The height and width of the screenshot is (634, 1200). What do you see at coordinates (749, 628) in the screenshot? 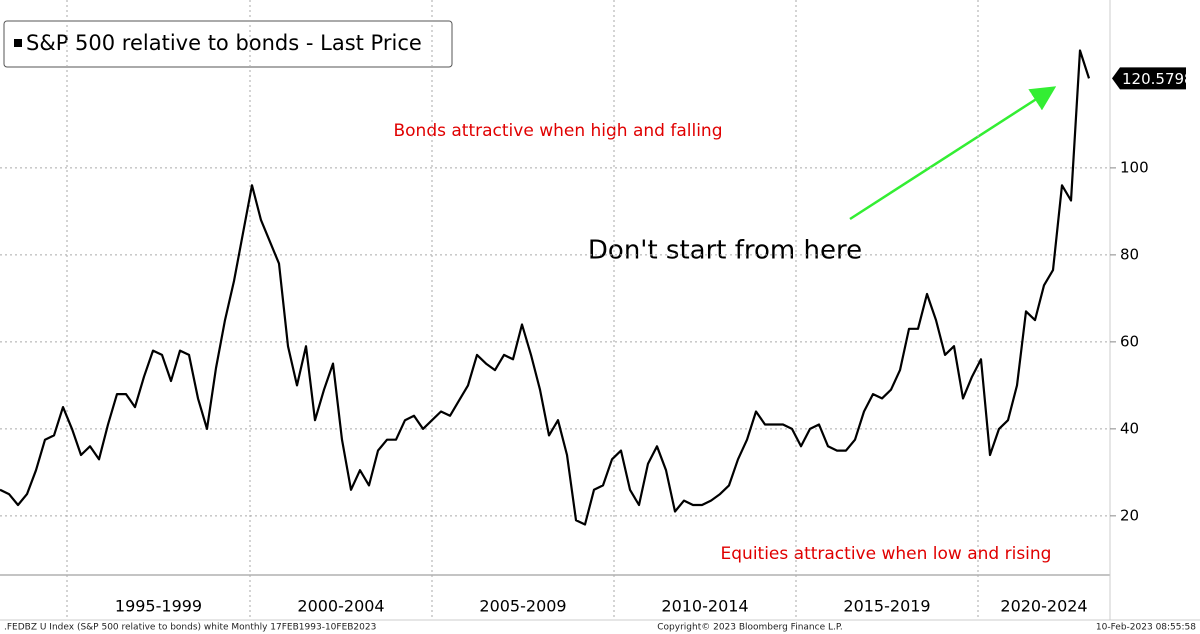
I see `footer-text: Copyright© 2023 Bloomberg Finance L.P.` at bounding box center [749, 628].